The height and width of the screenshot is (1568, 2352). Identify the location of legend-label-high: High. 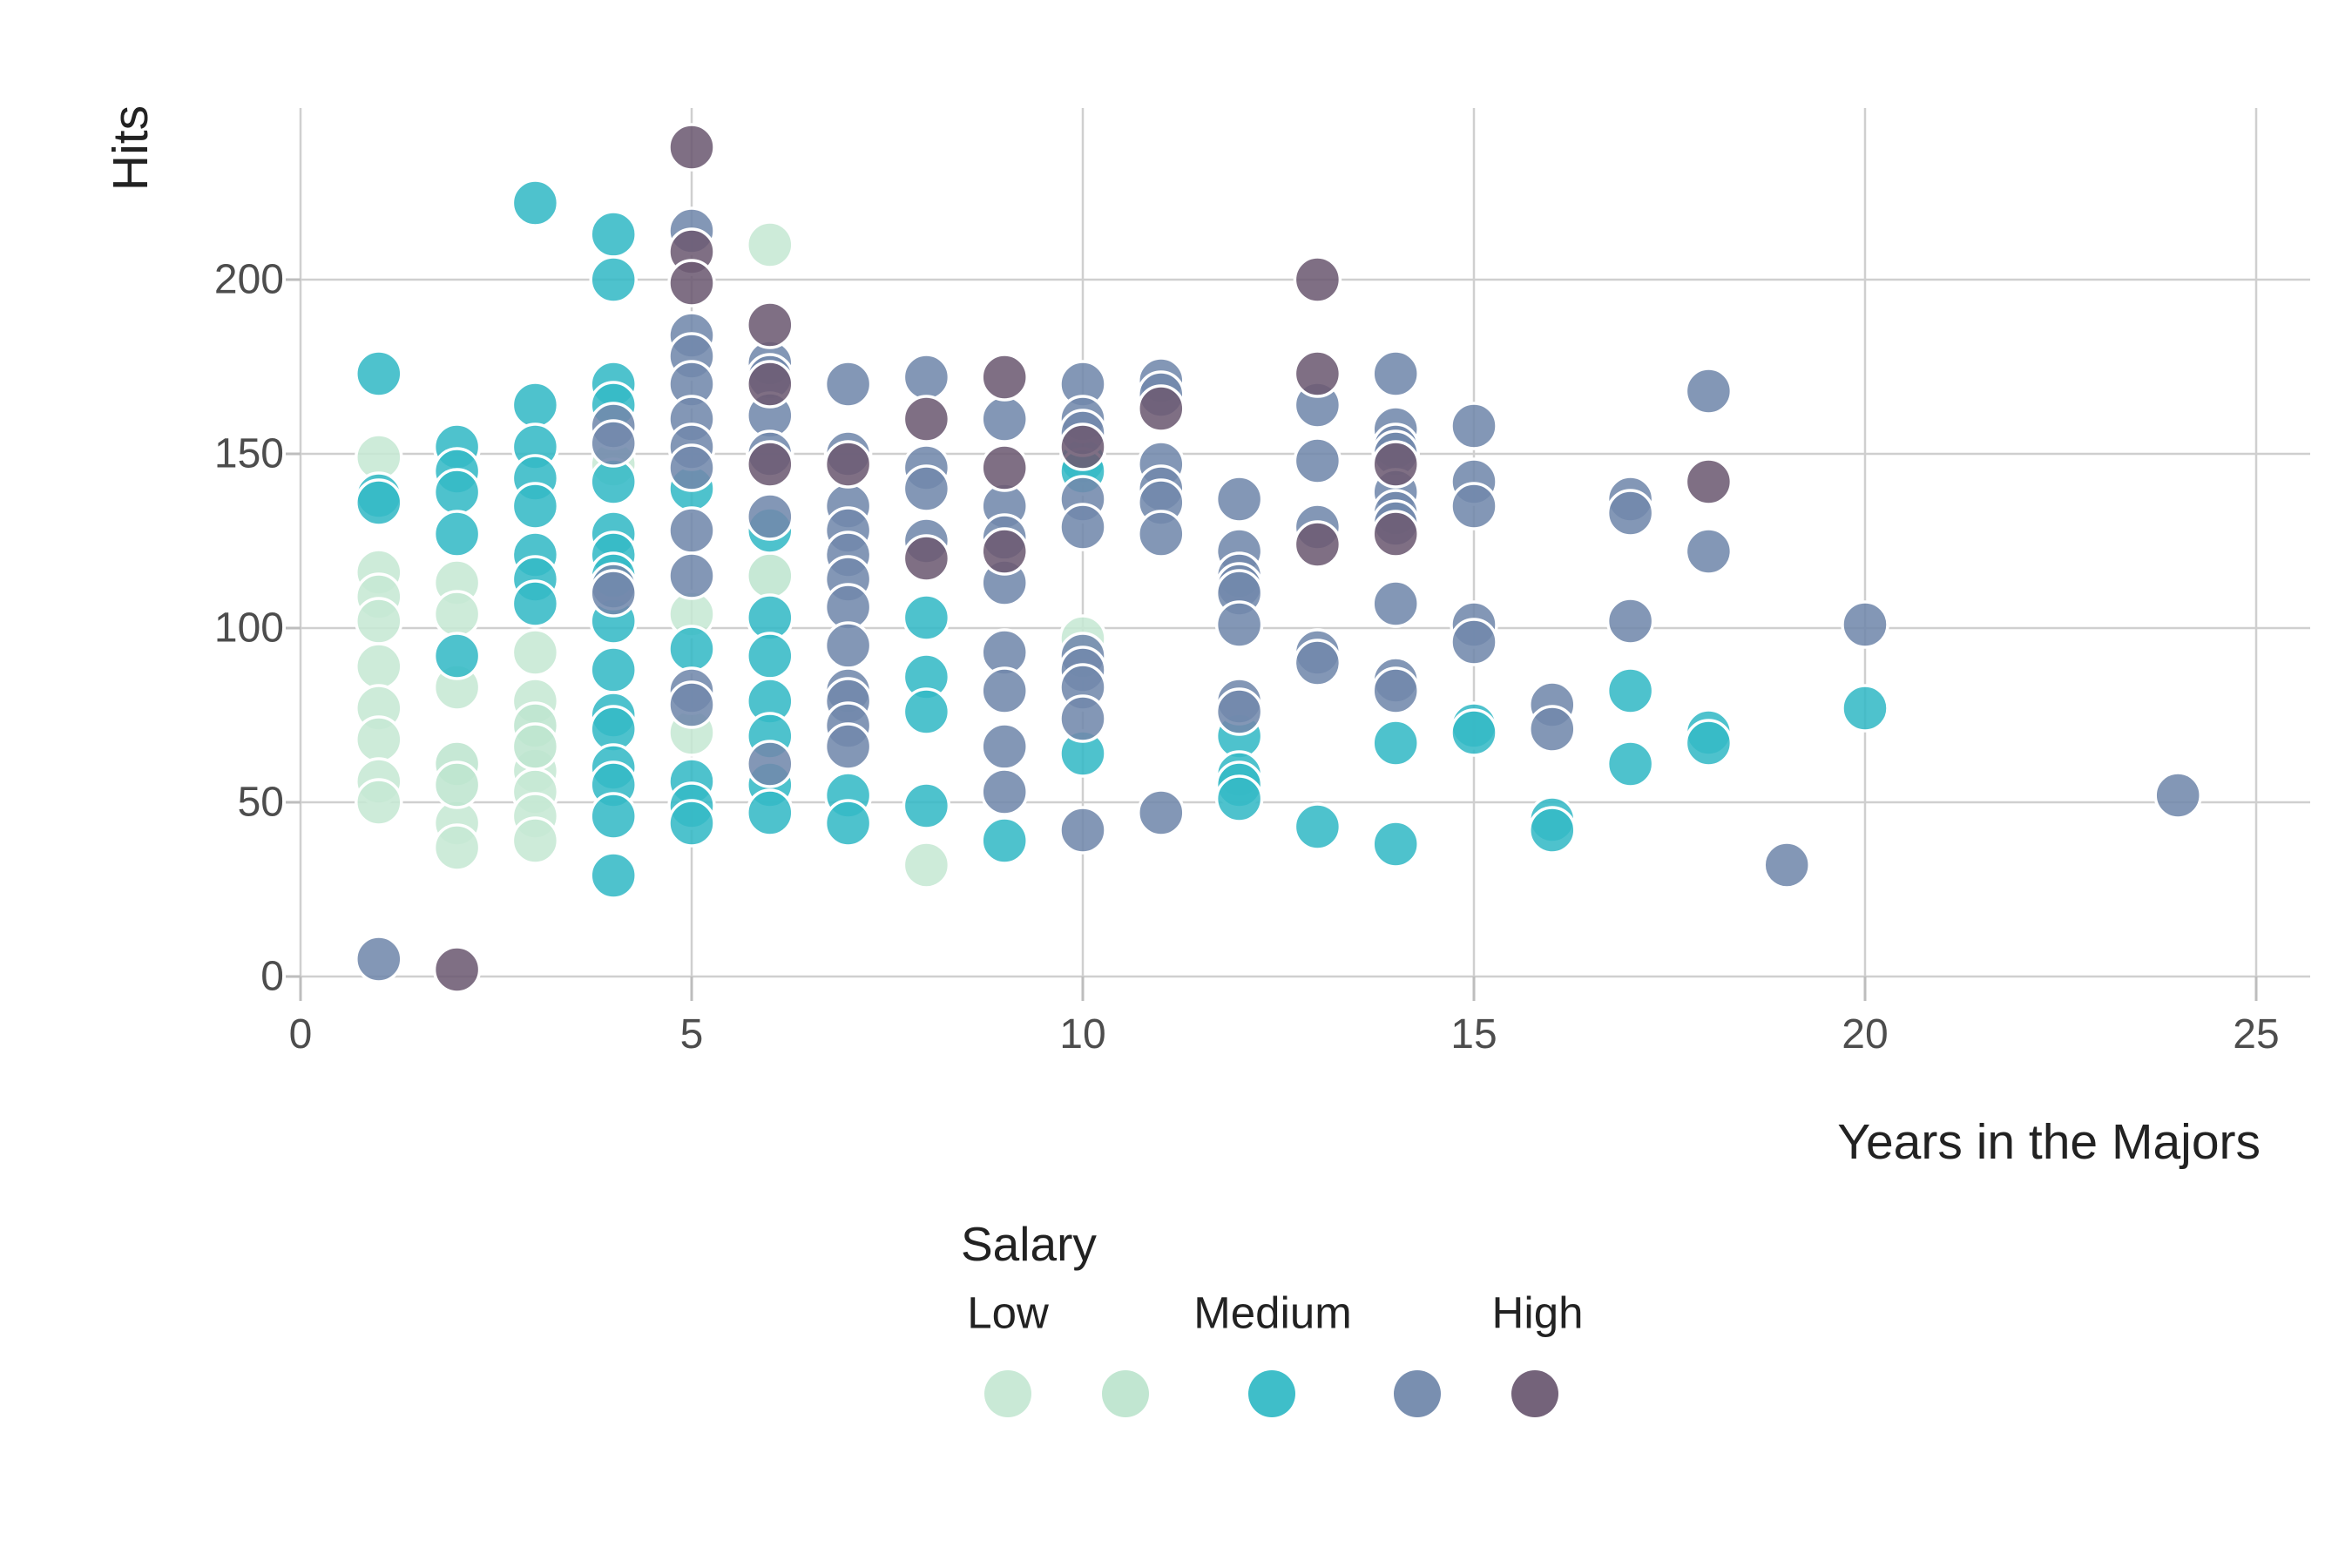
(1537, 1313).